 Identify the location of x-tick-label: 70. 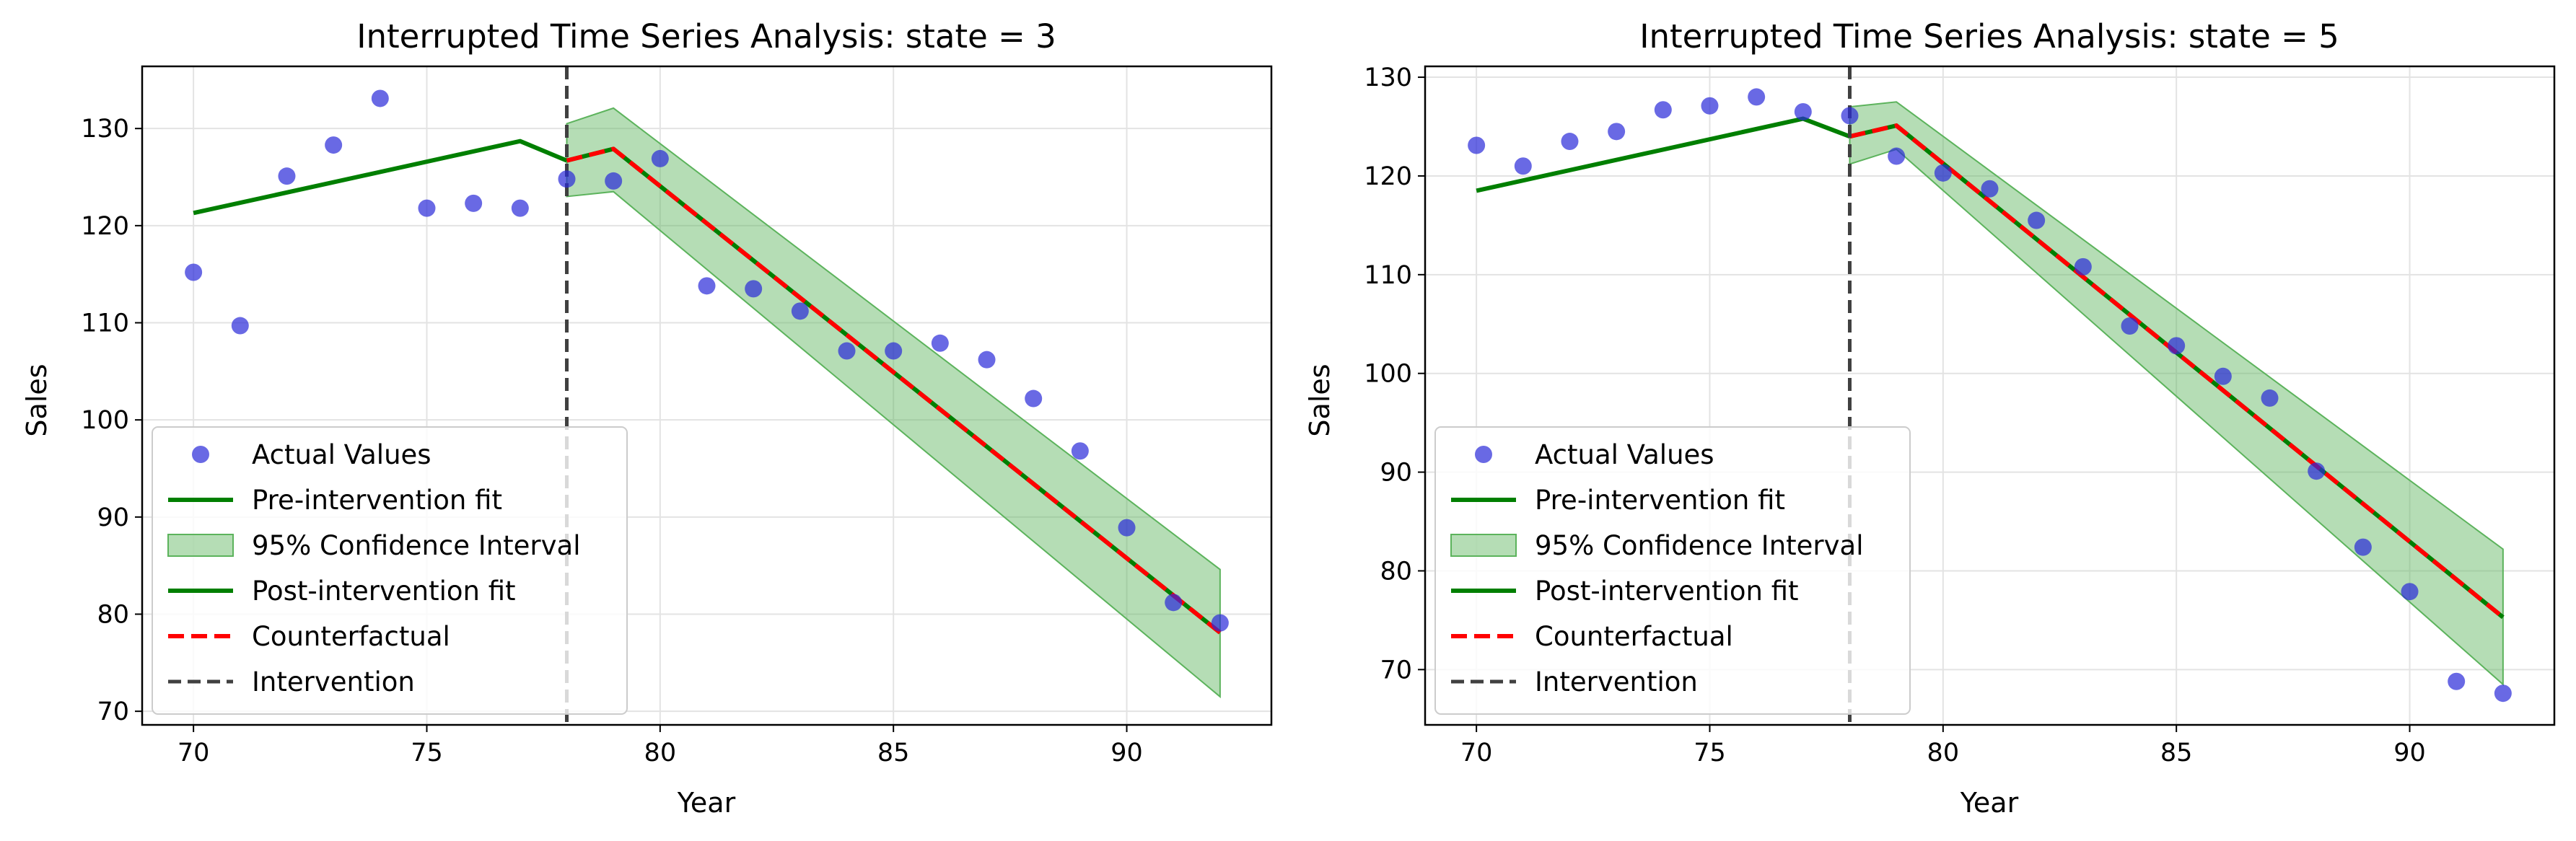
(1476, 753).